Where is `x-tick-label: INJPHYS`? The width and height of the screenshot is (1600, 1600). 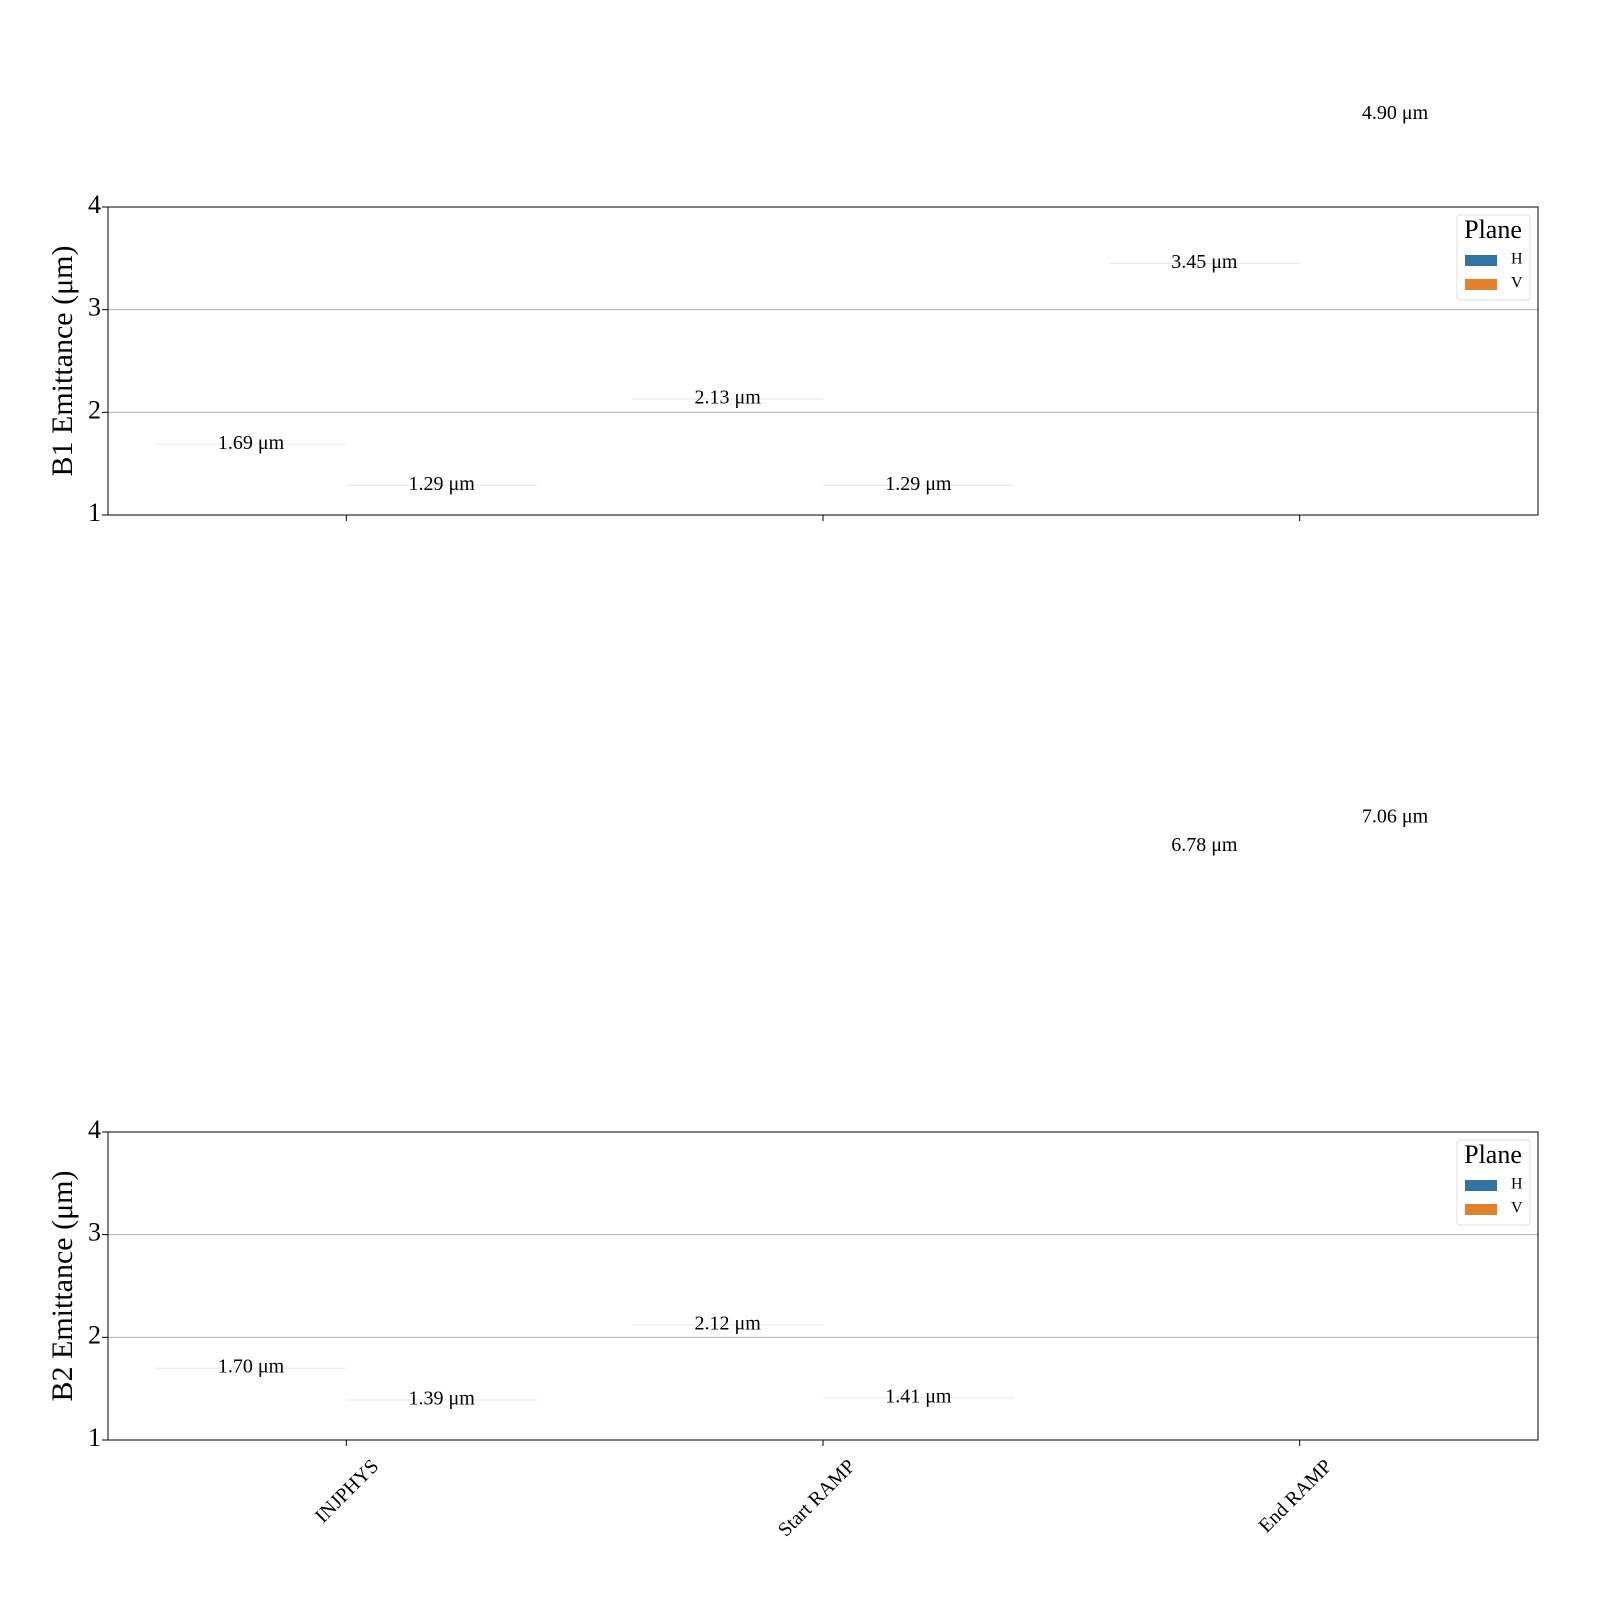
x-tick-label: INJPHYS is located at coordinates (347, 1491).